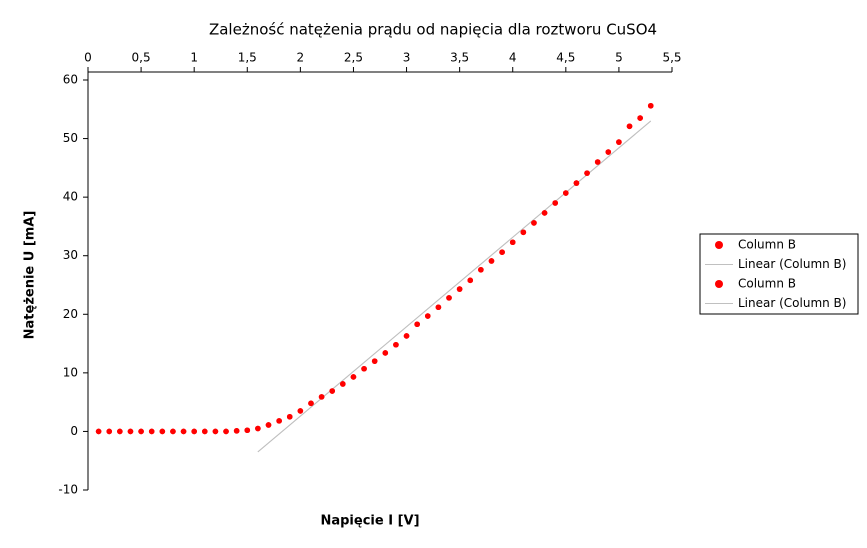  What do you see at coordinates (30, 275) in the screenshot?
I see `y-axis-title: Natężenie U [mA]` at bounding box center [30, 275].